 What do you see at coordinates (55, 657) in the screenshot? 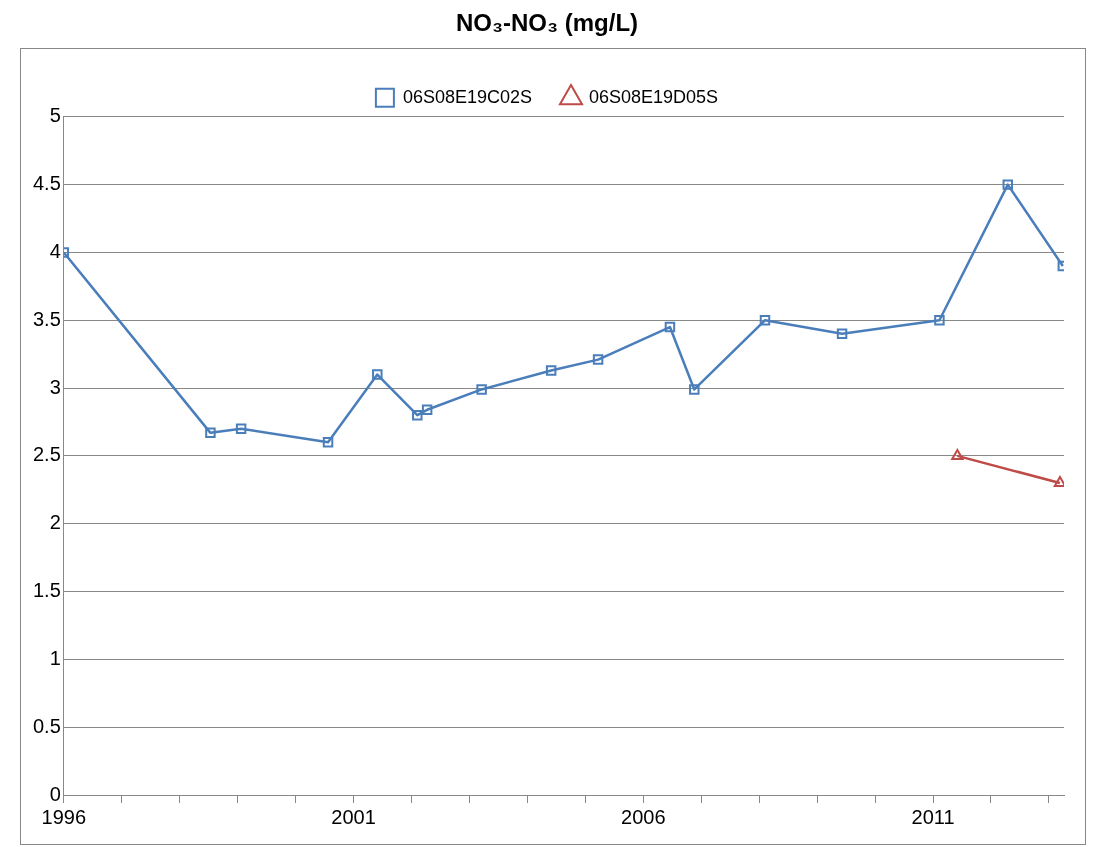
I see `y-tick-label: 1` at bounding box center [55, 657].